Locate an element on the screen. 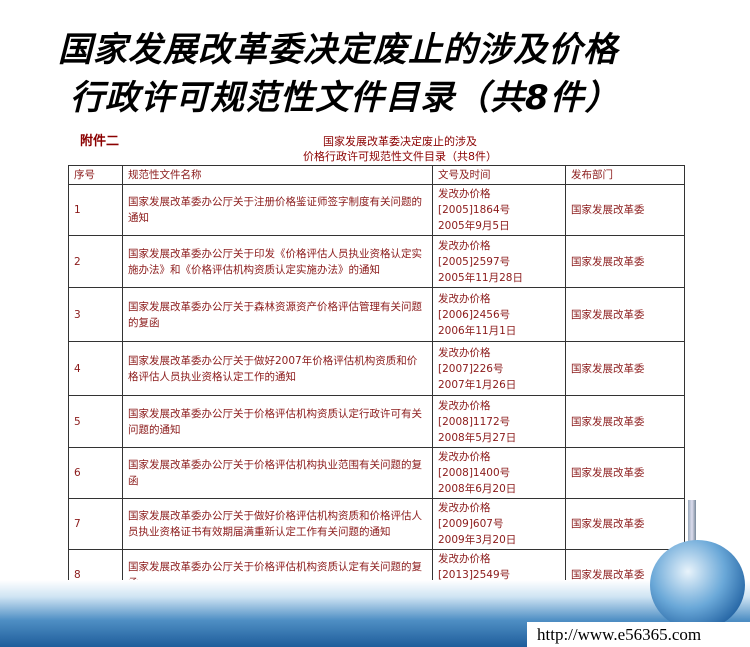  document-number-date: 发改办价格 [2006]2456号 2006年11月1日 is located at coordinates (499, 314).